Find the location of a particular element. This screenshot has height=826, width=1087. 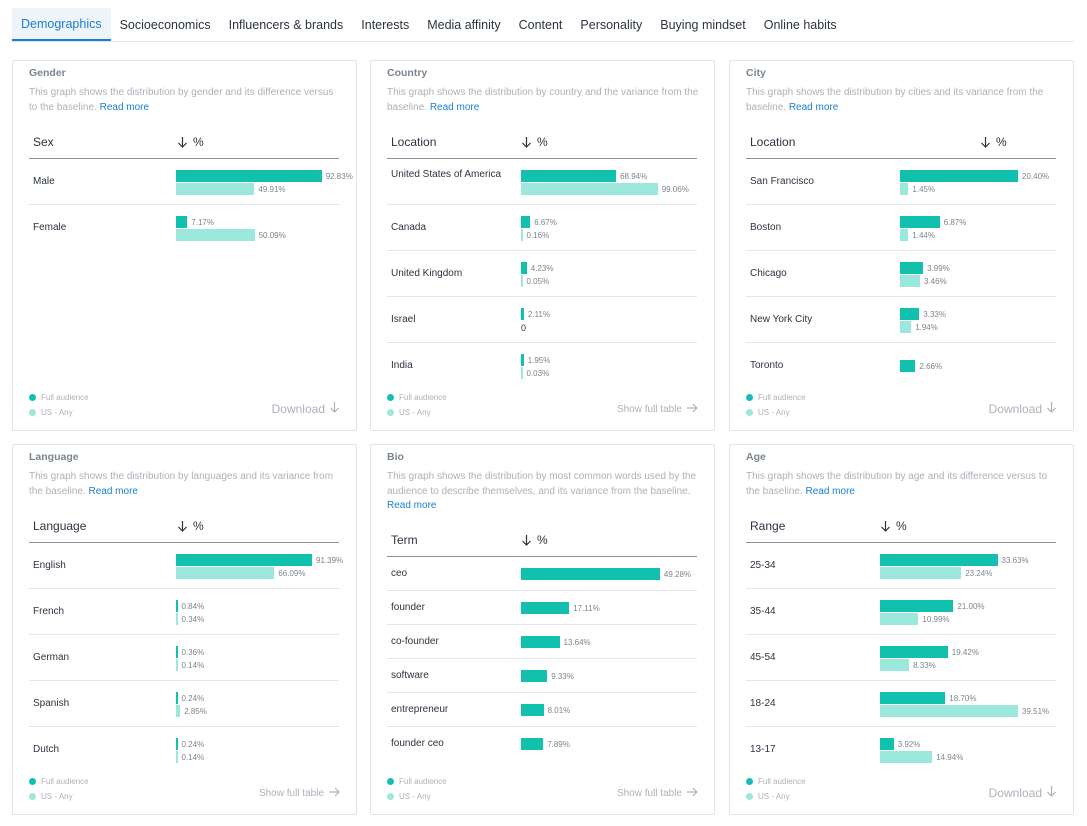

table-row: Israel 2.11% 0 is located at coordinates (542, 320).